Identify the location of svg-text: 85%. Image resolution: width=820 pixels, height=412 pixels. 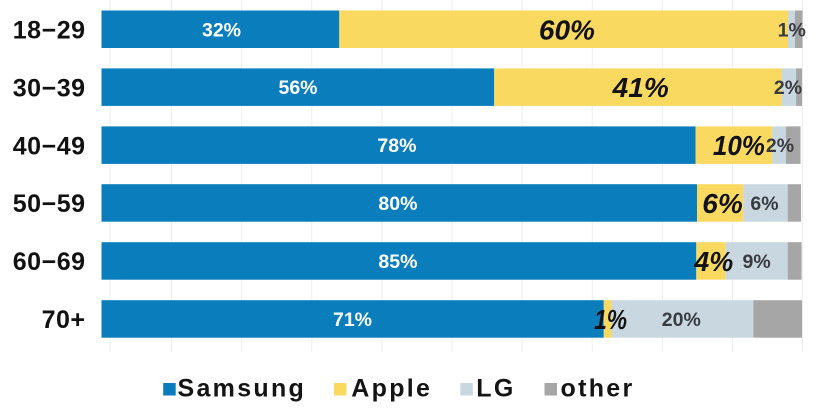
(397, 262).